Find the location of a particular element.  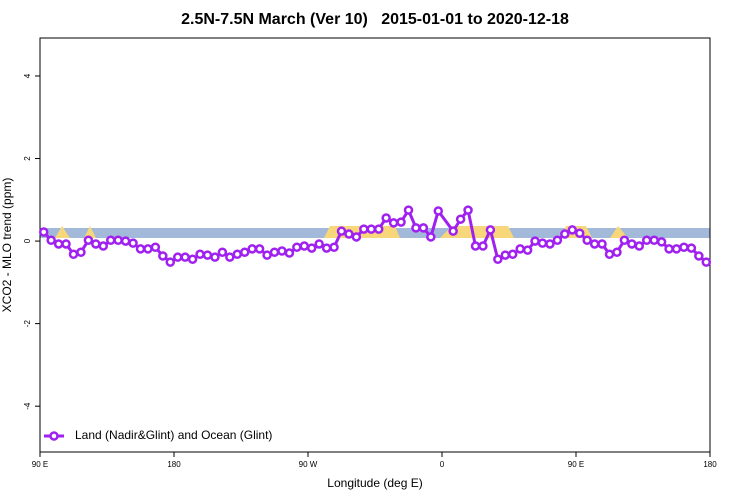

x-tick-label: 90 W is located at coordinates (308, 464).